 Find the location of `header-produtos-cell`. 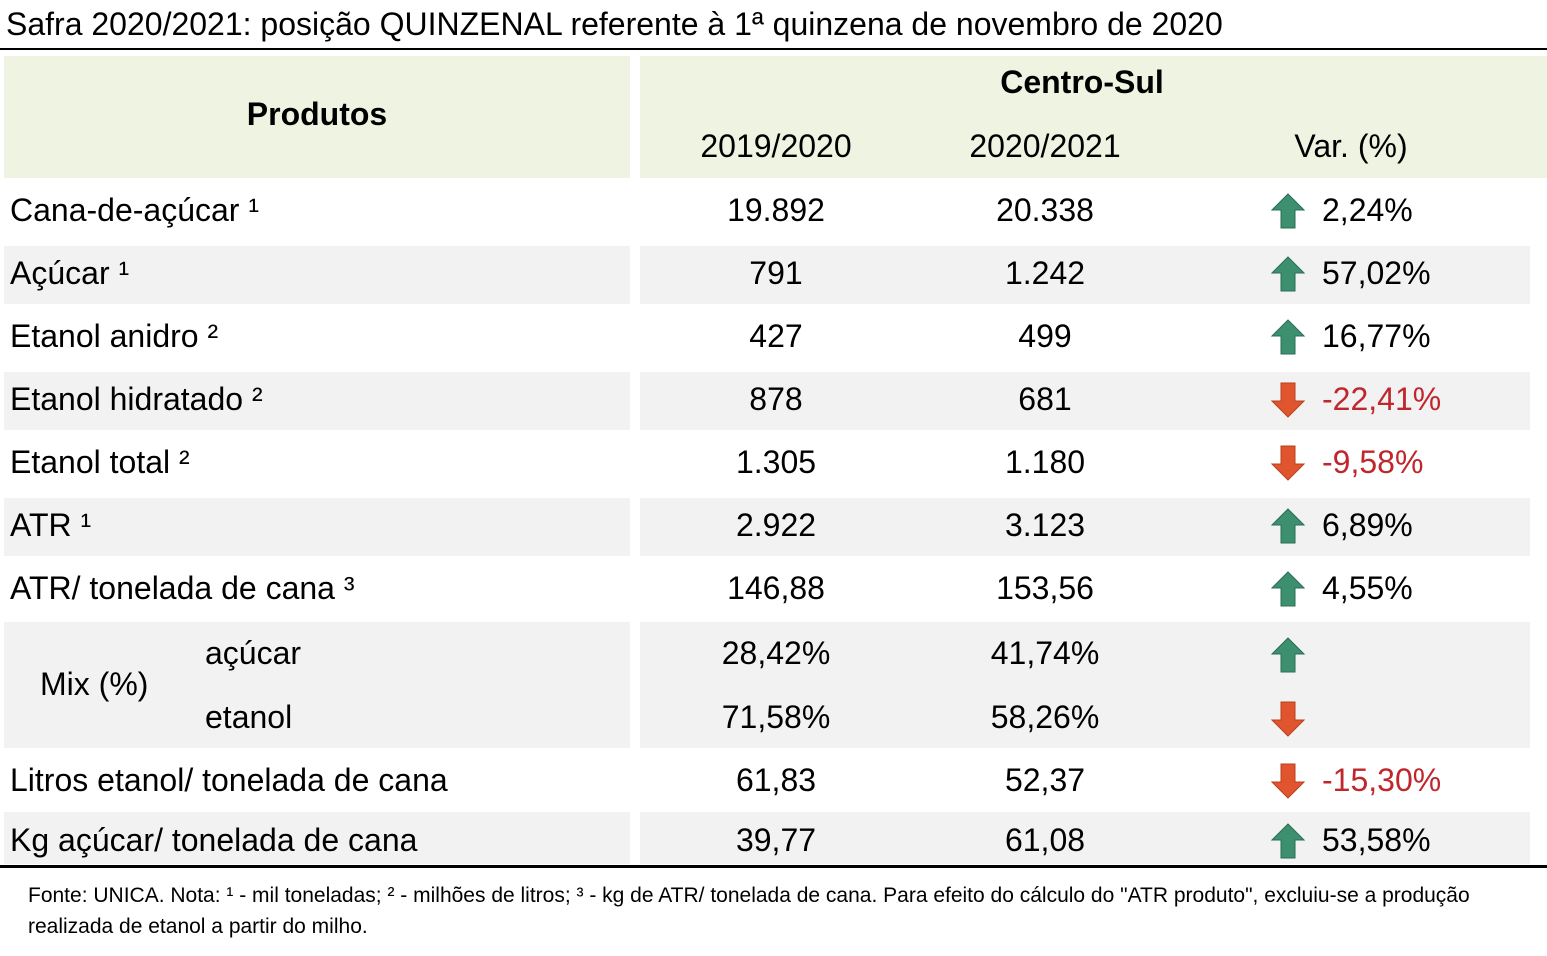

header-produtos-cell is located at coordinates (317, 117).